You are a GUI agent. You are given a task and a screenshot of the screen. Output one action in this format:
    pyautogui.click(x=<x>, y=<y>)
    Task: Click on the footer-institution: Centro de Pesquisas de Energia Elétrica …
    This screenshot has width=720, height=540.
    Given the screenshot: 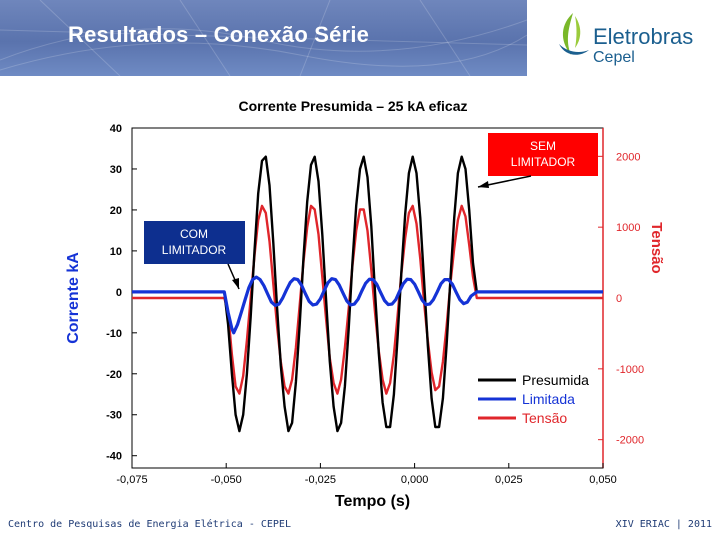 What is the action you would take?
    pyautogui.click(x=149, y=524)
    